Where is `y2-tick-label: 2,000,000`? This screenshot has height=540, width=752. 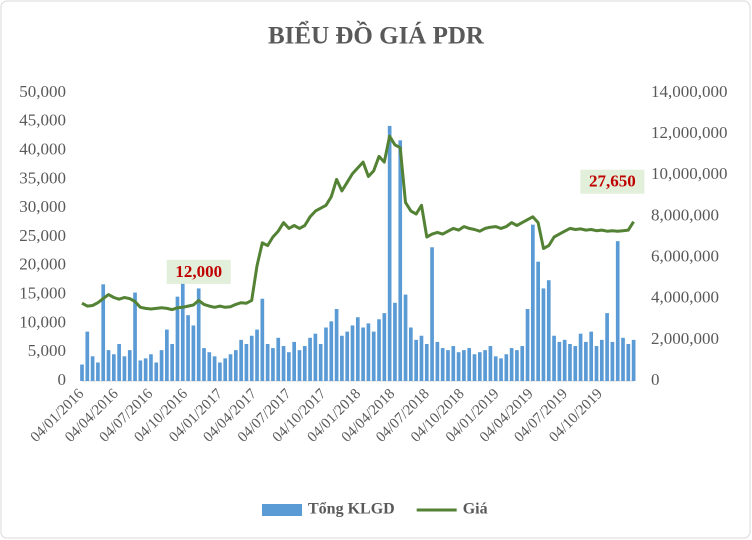 y2-tick-label: 2,000,000 is located at coordinates (685, 338).